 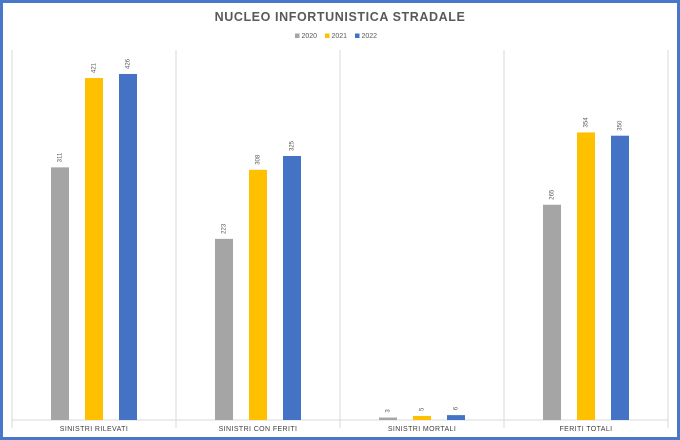 What do you see at coordinates (61, 157) in the screenshot?
I see `data-label-sinistri-rilevati-2020: 311` at bounding box center [61, 157].